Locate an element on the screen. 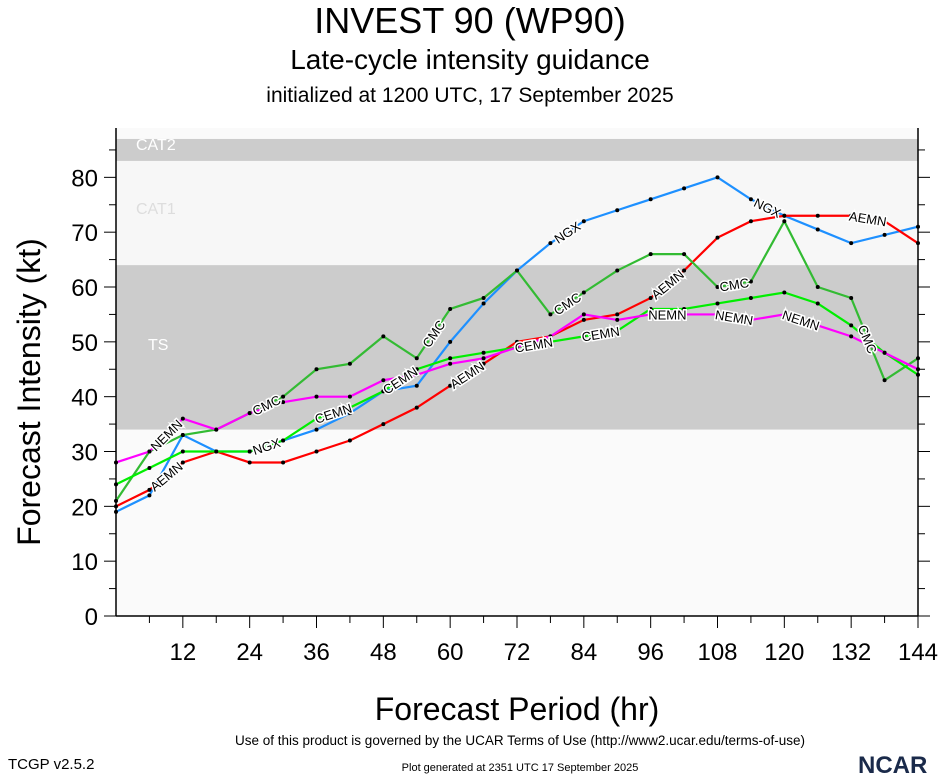 This screenshot has height=780, width=940. y-tick-label: 30 is located at coordinates (84, 453).